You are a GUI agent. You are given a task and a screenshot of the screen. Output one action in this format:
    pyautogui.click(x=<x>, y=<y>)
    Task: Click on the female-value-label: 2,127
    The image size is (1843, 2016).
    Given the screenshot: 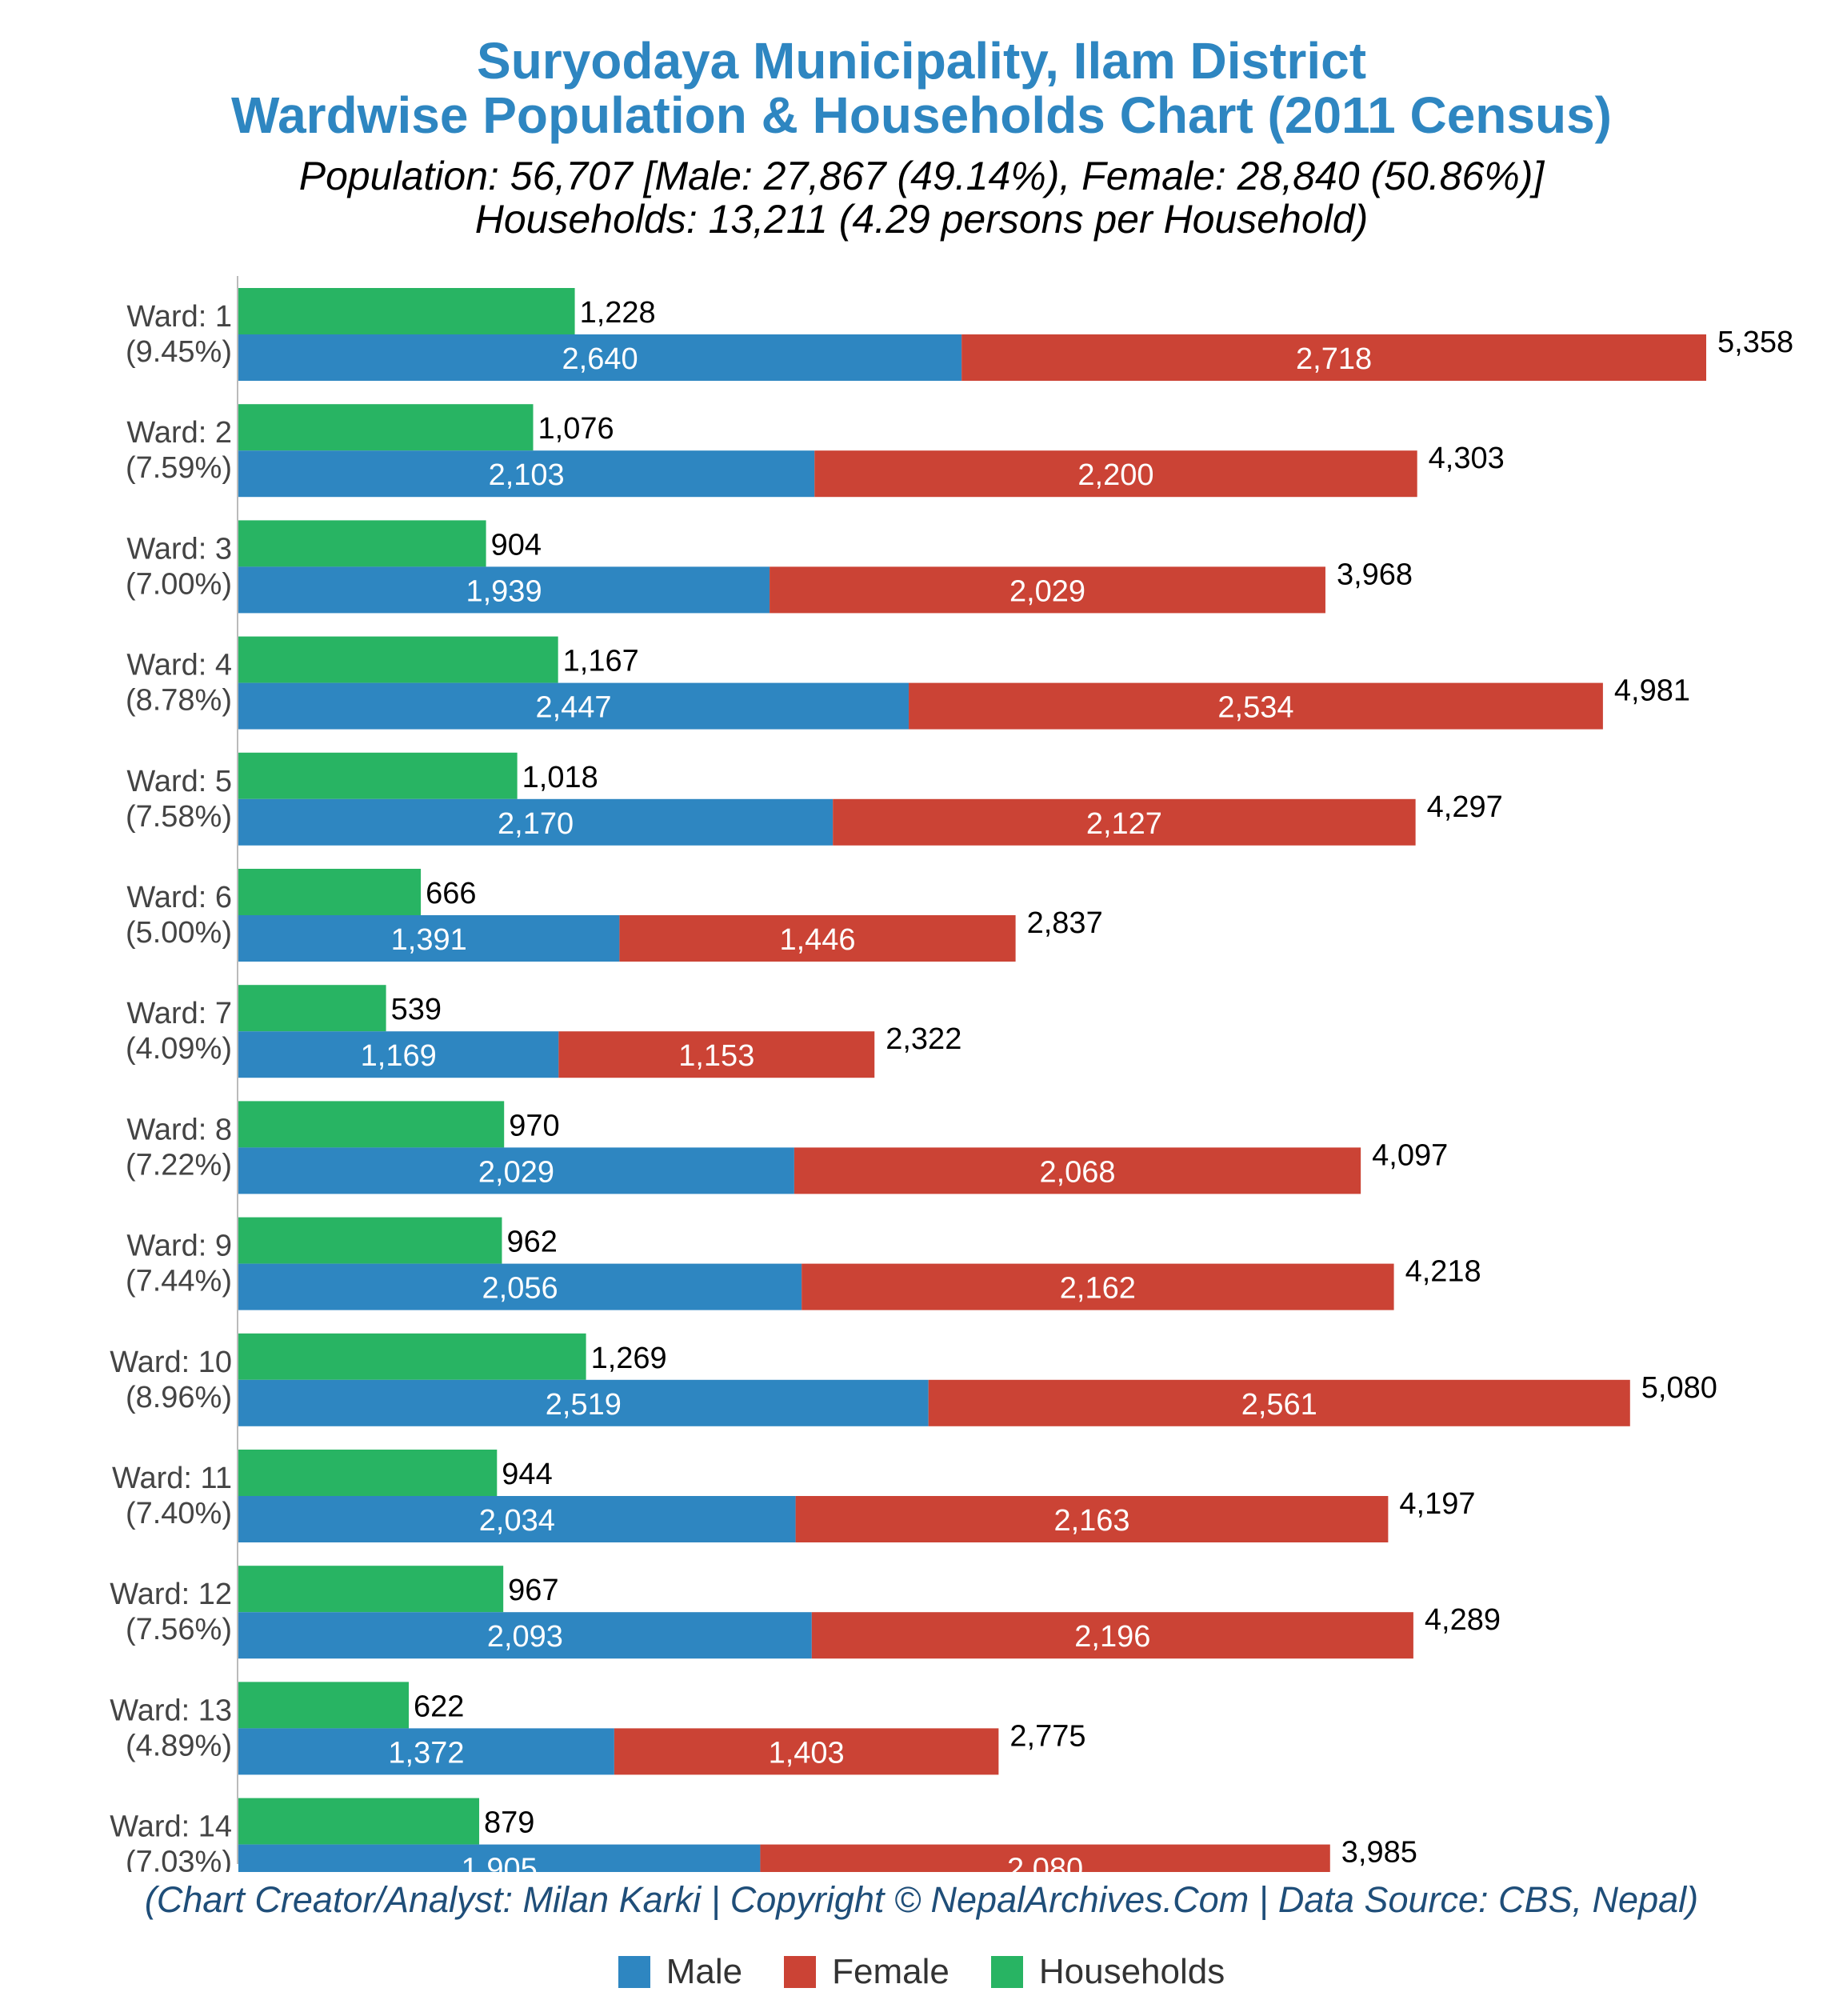 What is the action you would take?
    pyautogui.click(x=1124, y=824)
    